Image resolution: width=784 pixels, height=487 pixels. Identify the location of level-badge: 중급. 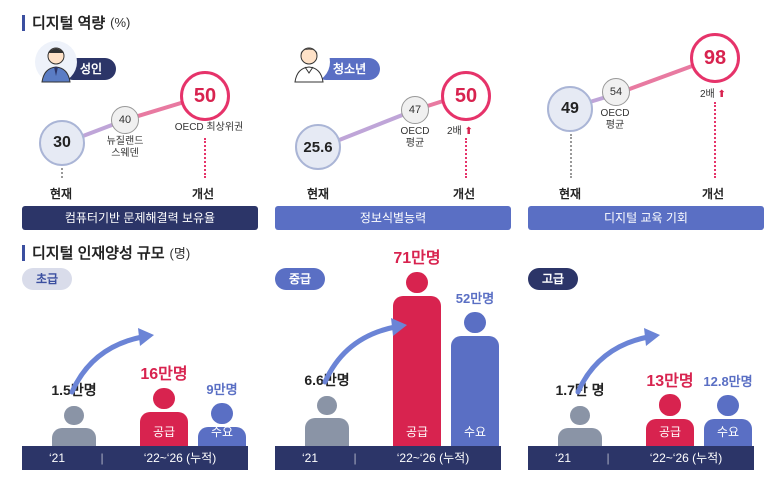
(300, 279).